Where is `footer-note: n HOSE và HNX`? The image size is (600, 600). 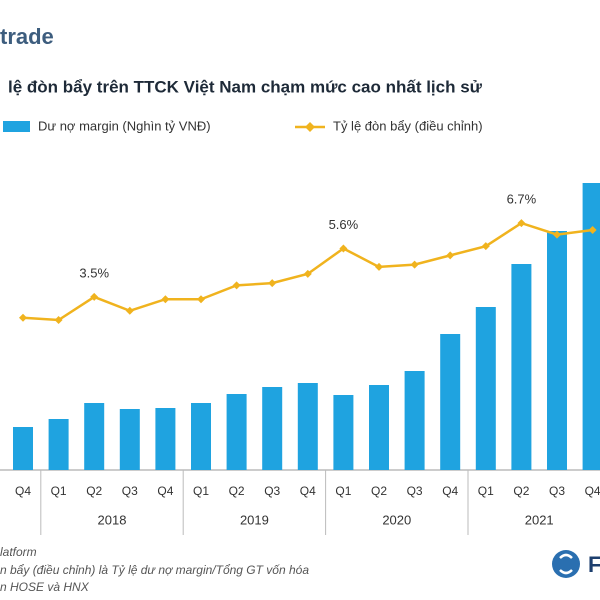
footer-note: n HOSE và HNX is located at coordinates (45, 587).